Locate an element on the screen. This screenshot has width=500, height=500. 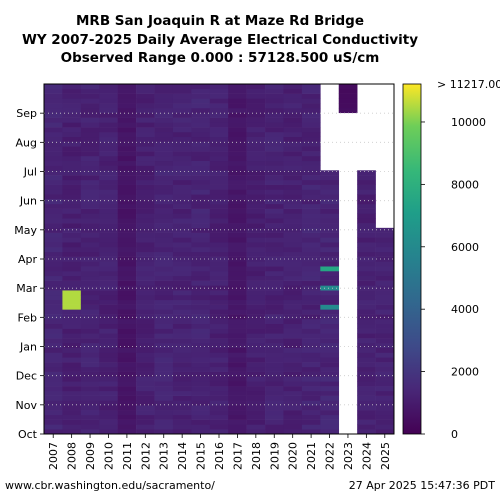
footer-source: www.cbr.washington.edu/sacramento/ is located at coordinates (110, 485).